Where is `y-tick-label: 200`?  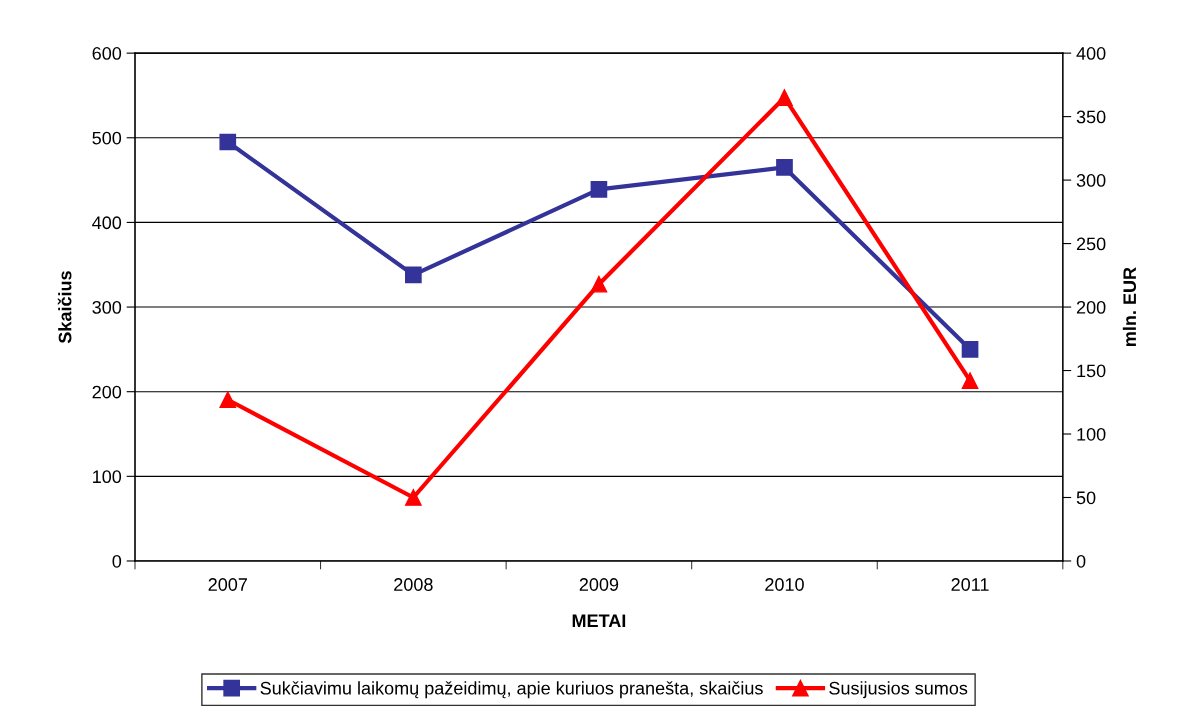
y-tick-label: 200 is located at coordinates (107, 392).